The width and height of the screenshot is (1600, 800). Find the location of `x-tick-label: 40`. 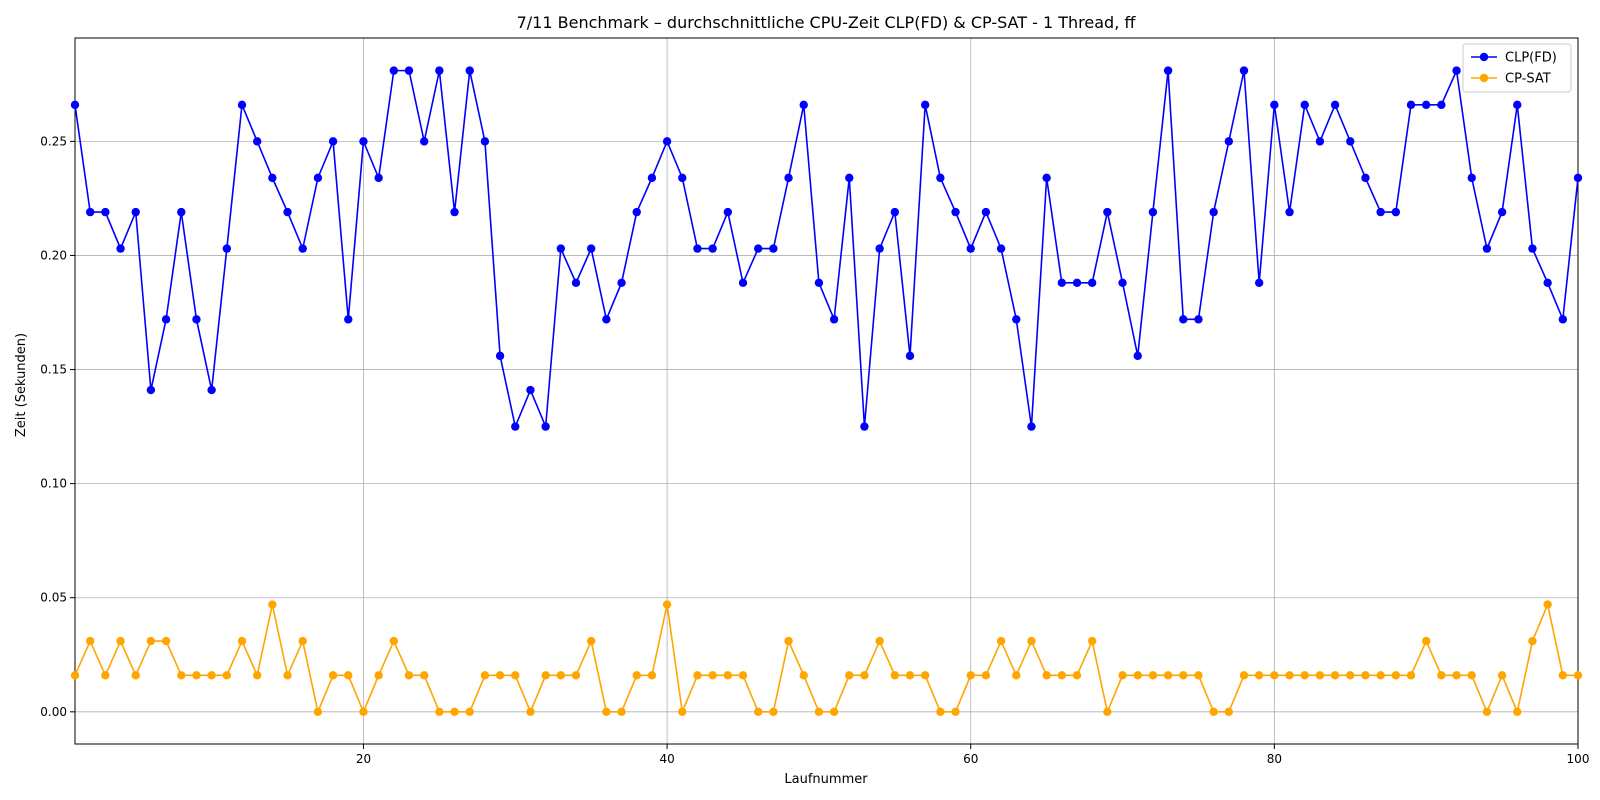

x-tick-label: 40 is located at coordinates (666, 759).